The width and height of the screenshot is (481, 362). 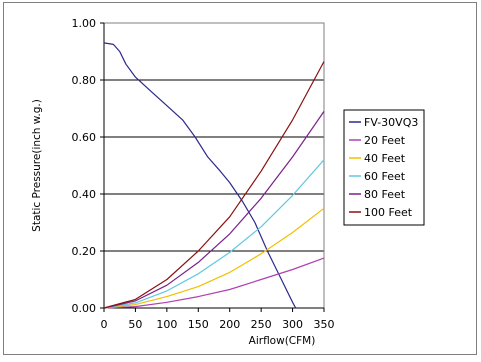 I want to click on legend-label: 60 Feet, so click(x=385, y=176).